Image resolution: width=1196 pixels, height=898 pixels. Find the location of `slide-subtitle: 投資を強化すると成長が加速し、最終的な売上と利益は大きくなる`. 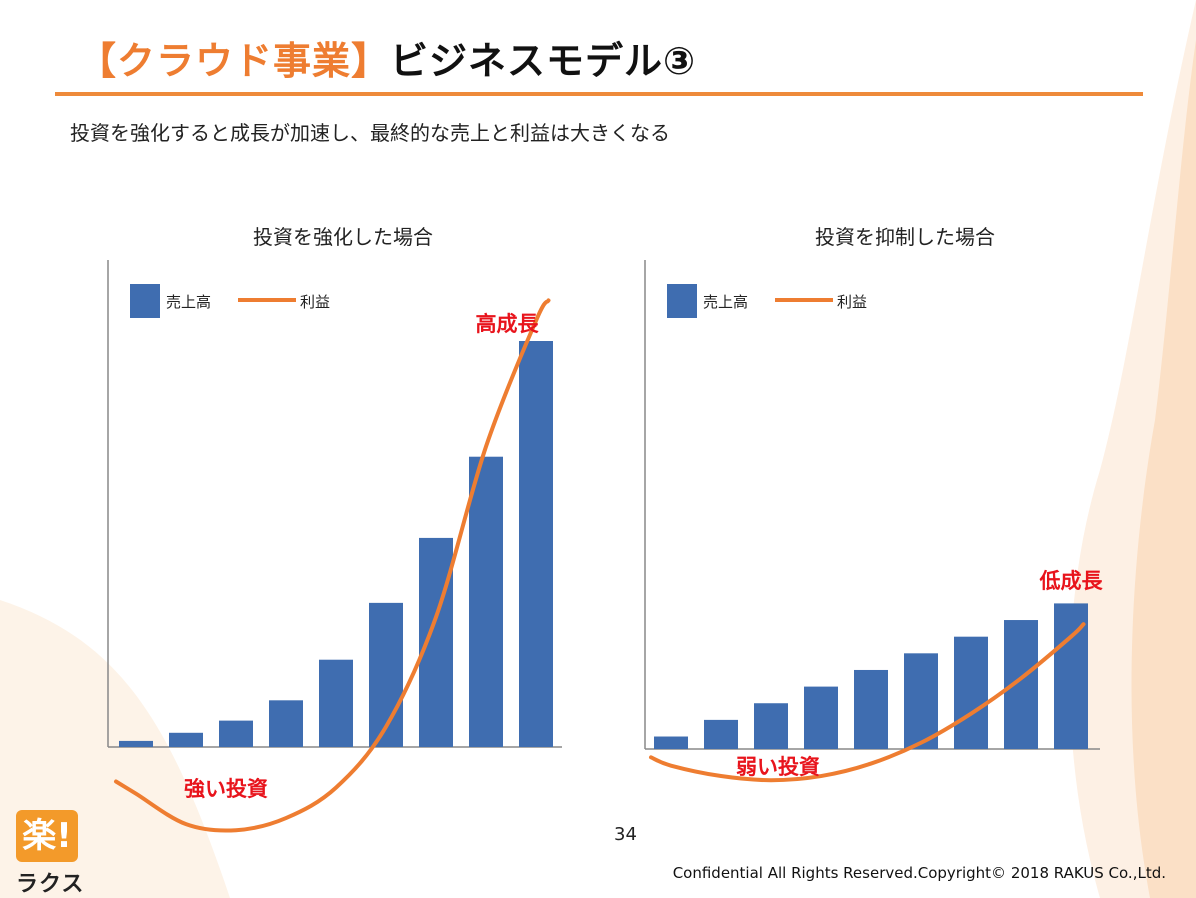

slide-subtitle: 投資を強化すると成長が加速し、最終的な売上と利益は大きくなる is located at coordinates (370, 133).